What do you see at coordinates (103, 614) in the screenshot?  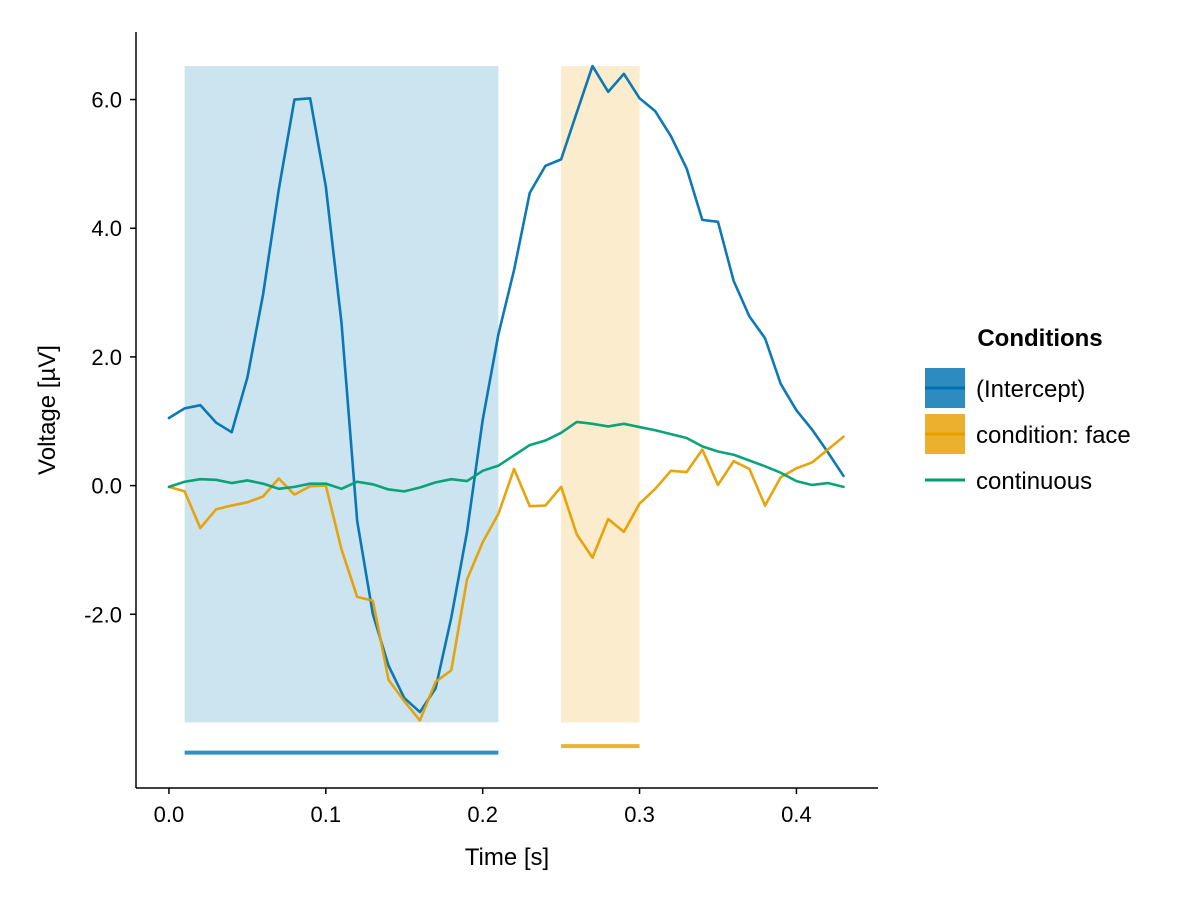 I see `y-tick-label: -2.0` at bounding box center [103, 614].